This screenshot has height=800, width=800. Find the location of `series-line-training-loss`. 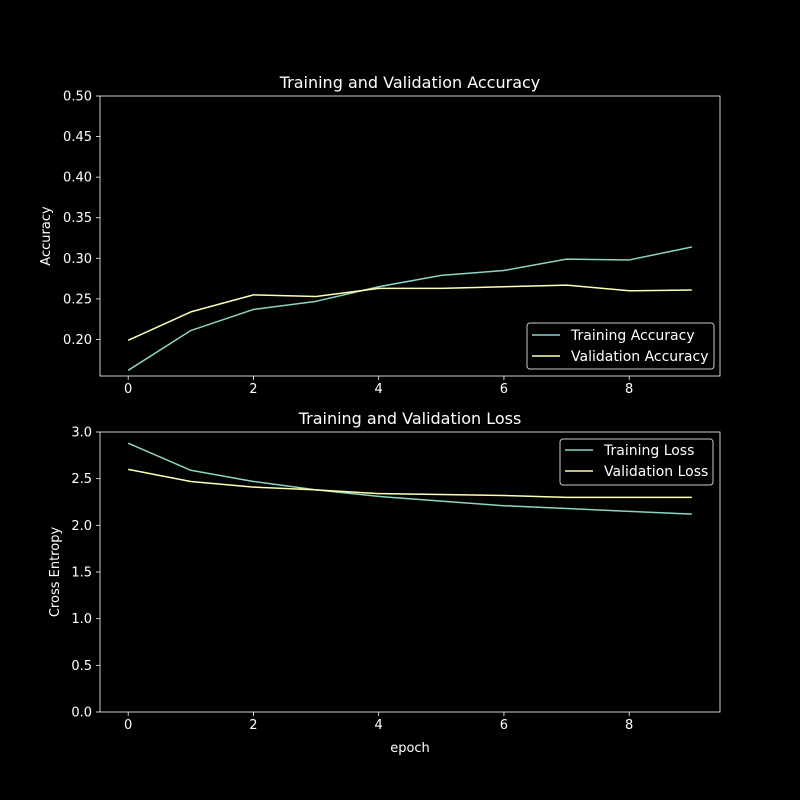

series-line-training-loss is located at coordinates (409, 478).